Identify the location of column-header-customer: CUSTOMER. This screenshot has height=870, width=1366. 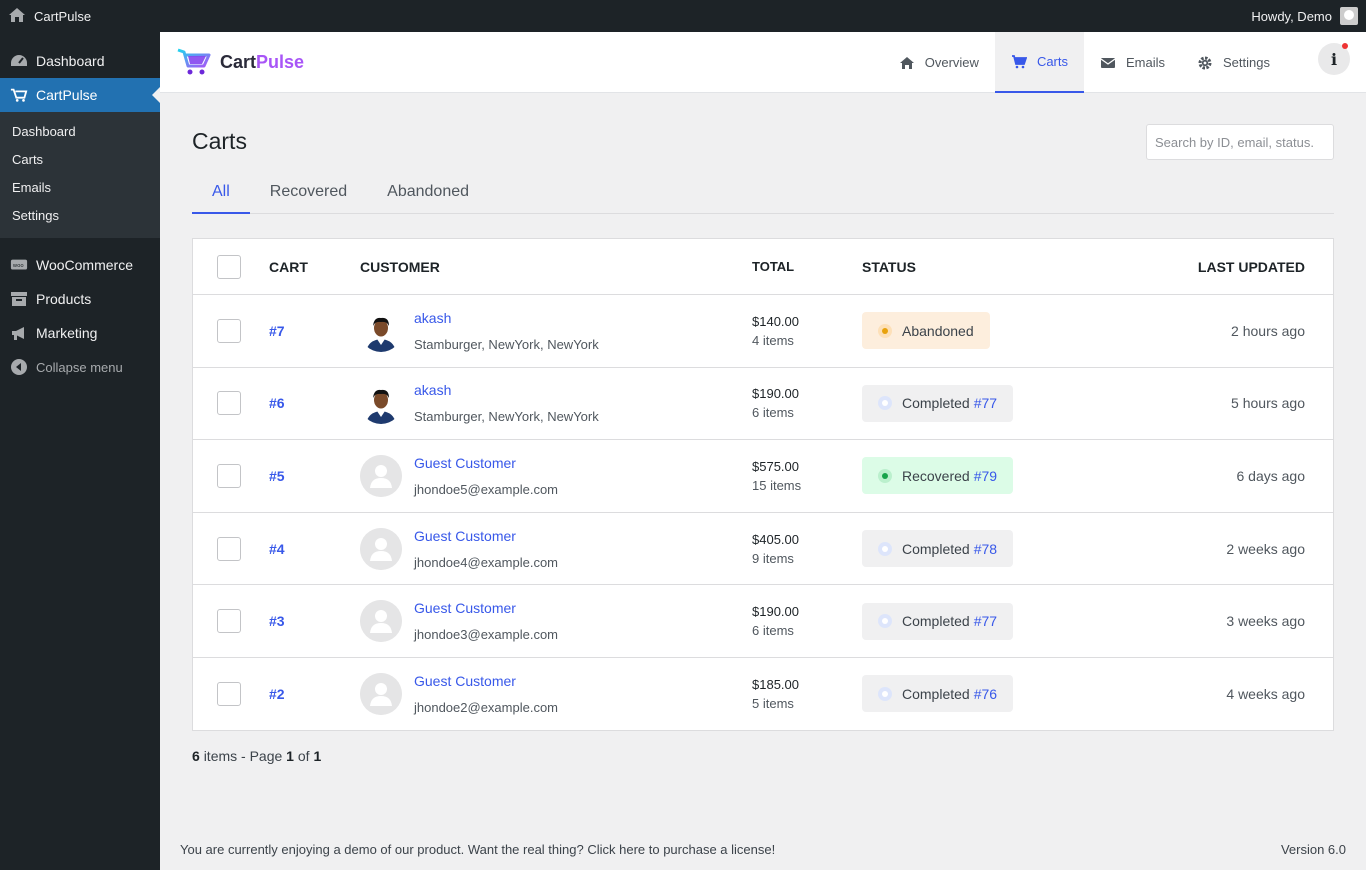
(400, 266).